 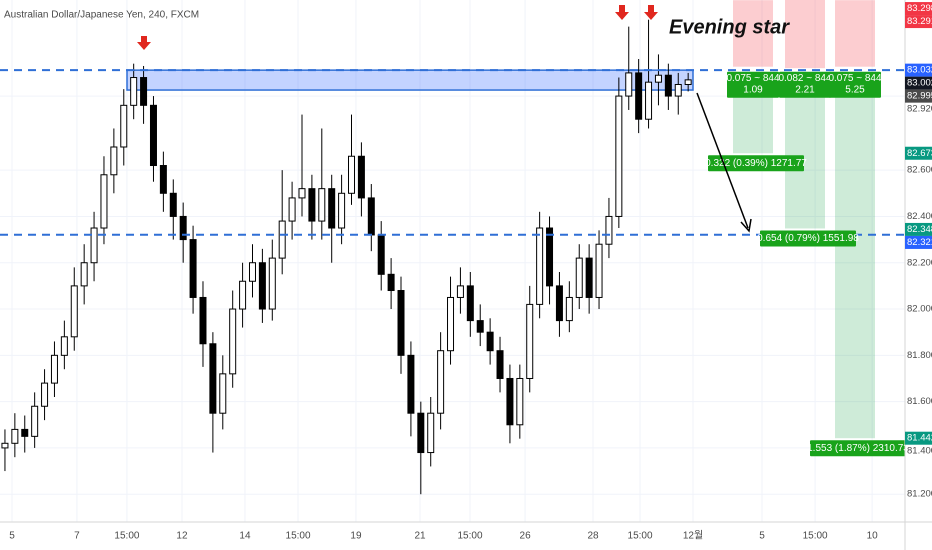 I want to click on x-tick-label: 12월, so click(x=693, y=536).